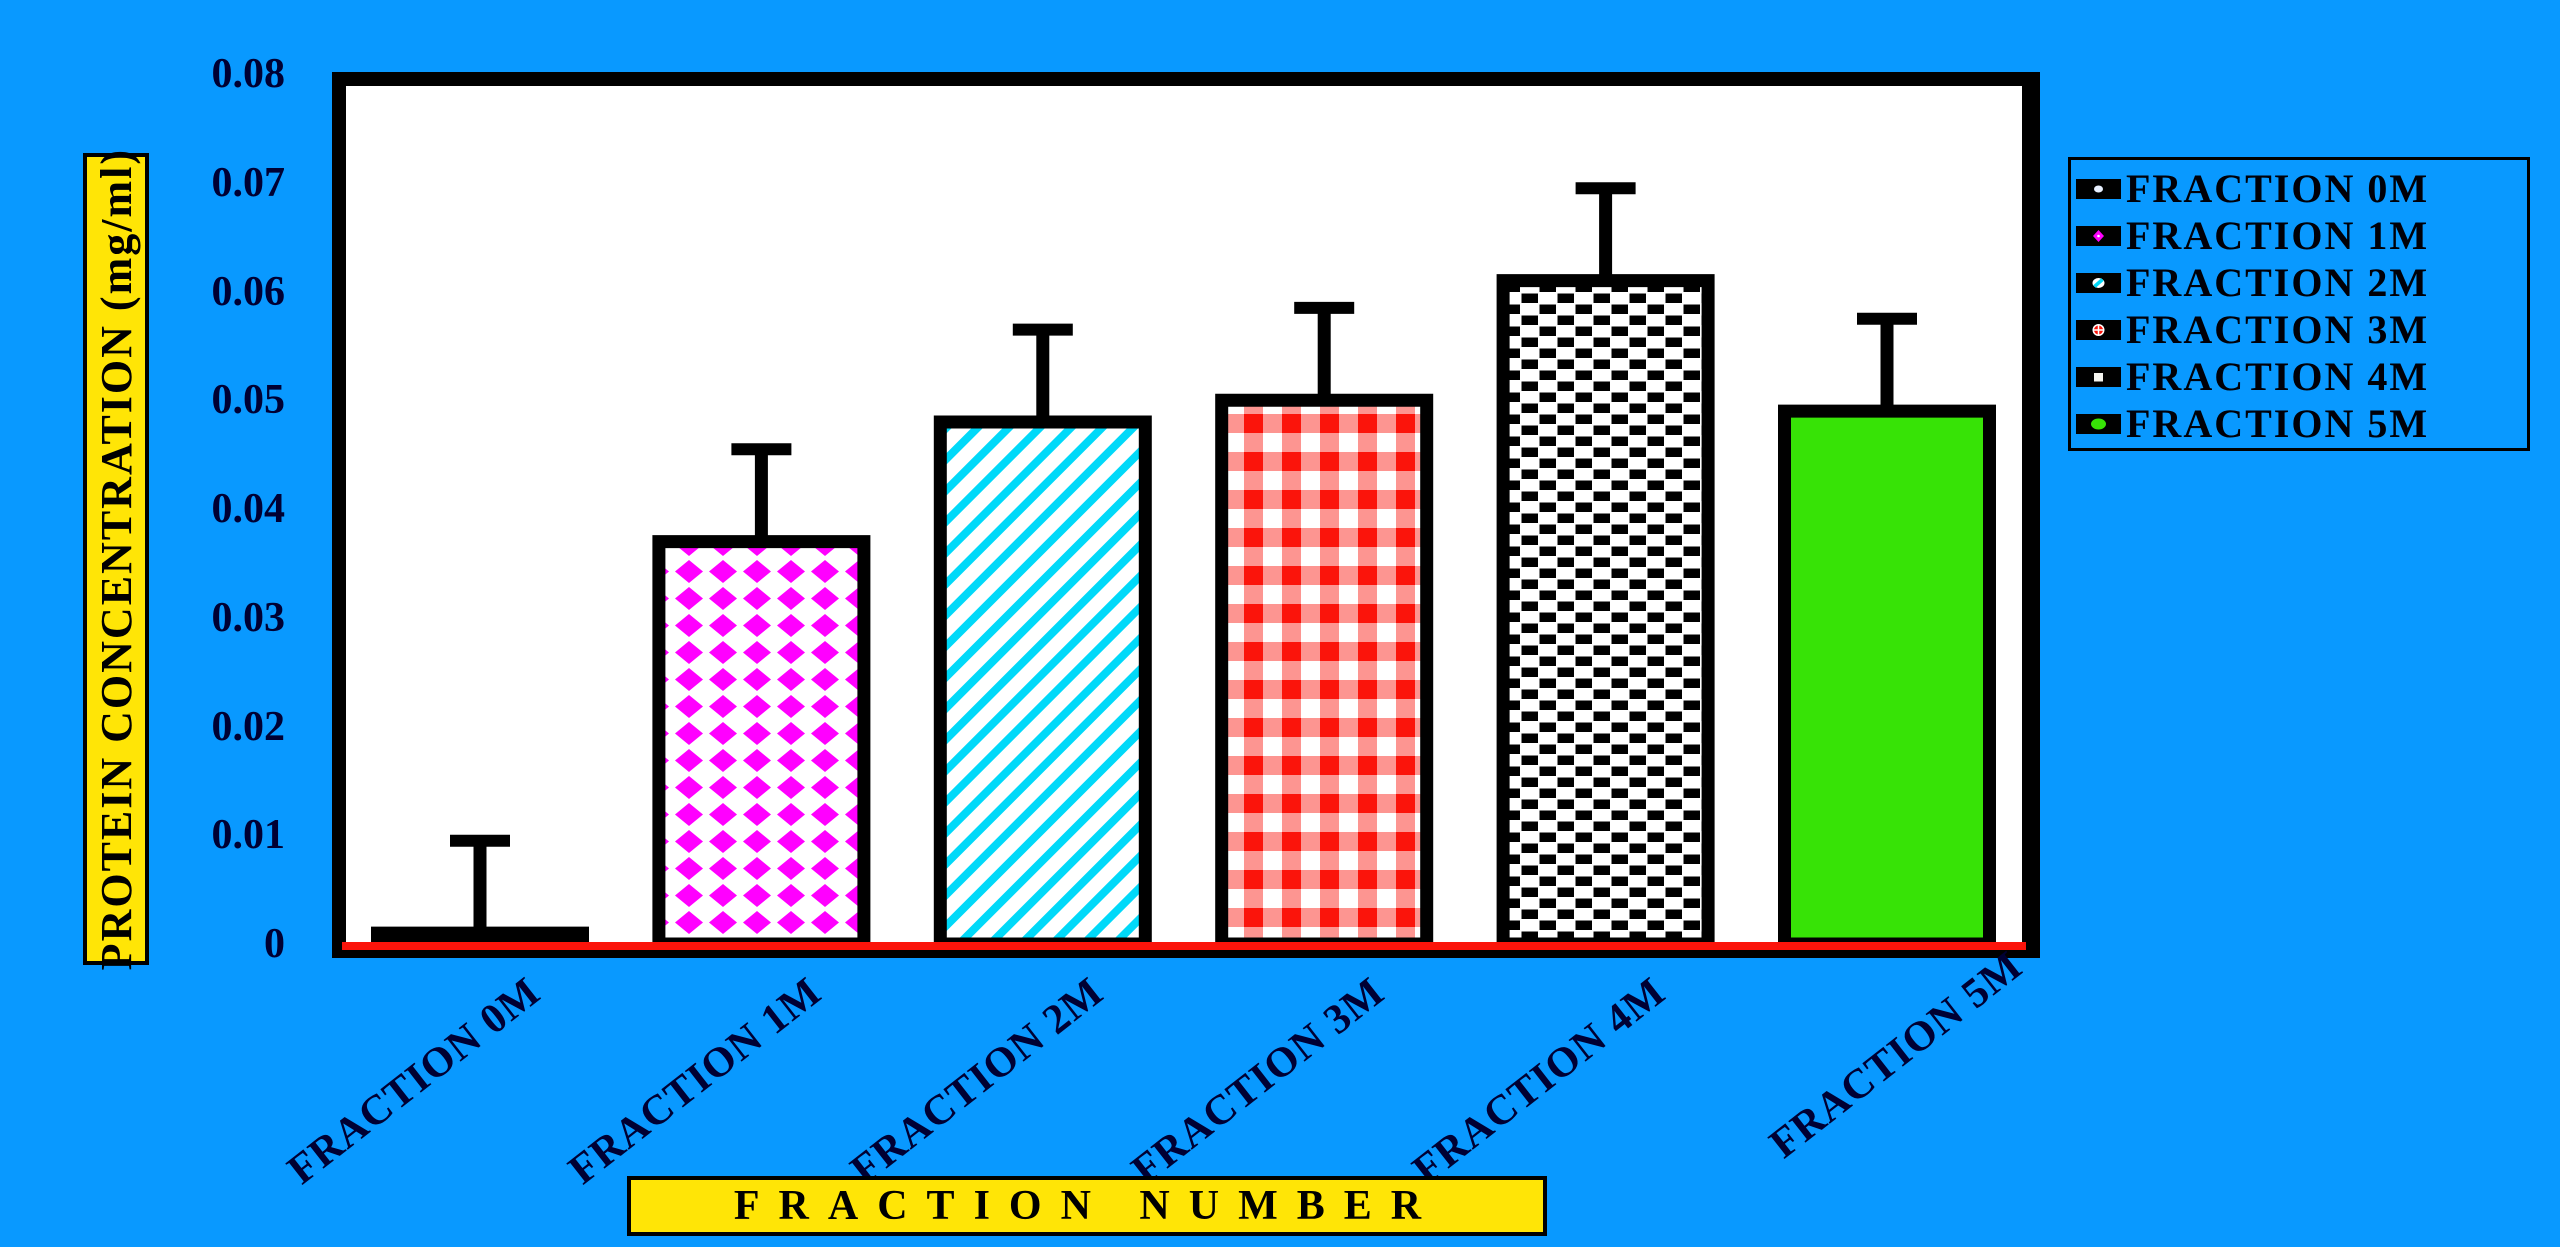  What do you see at coordinates (761, 743) in the screenshot?
I see `bar-fraction-1m` at bounding box center [761, 743].